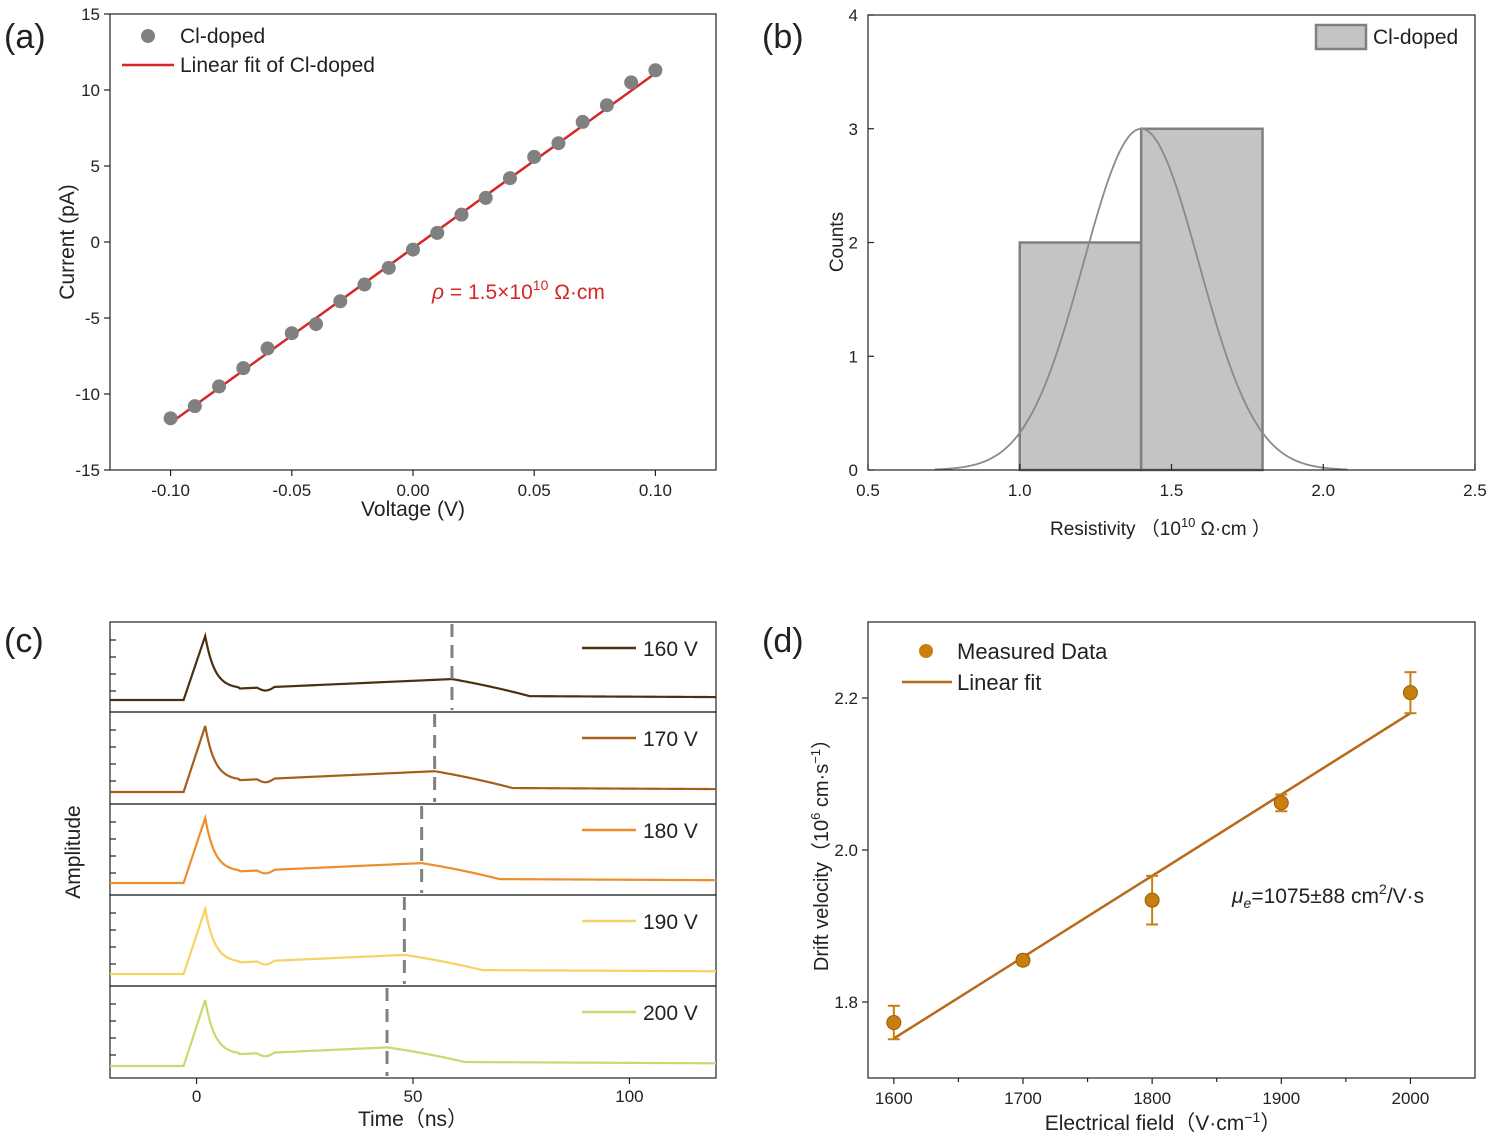  I want to click on panel-c-x-tick-label: 50, so click(413, 1096).